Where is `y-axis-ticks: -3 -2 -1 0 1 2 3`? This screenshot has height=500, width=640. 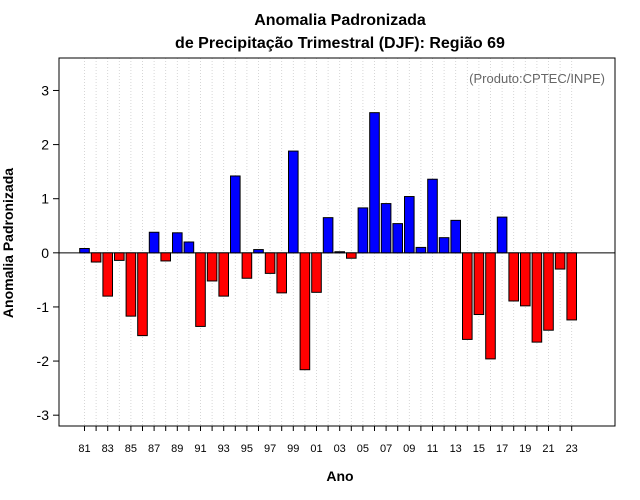 y-axis-ticks: -3 -2 -1 0 1 2 3 is located at coordinates (48, 252).